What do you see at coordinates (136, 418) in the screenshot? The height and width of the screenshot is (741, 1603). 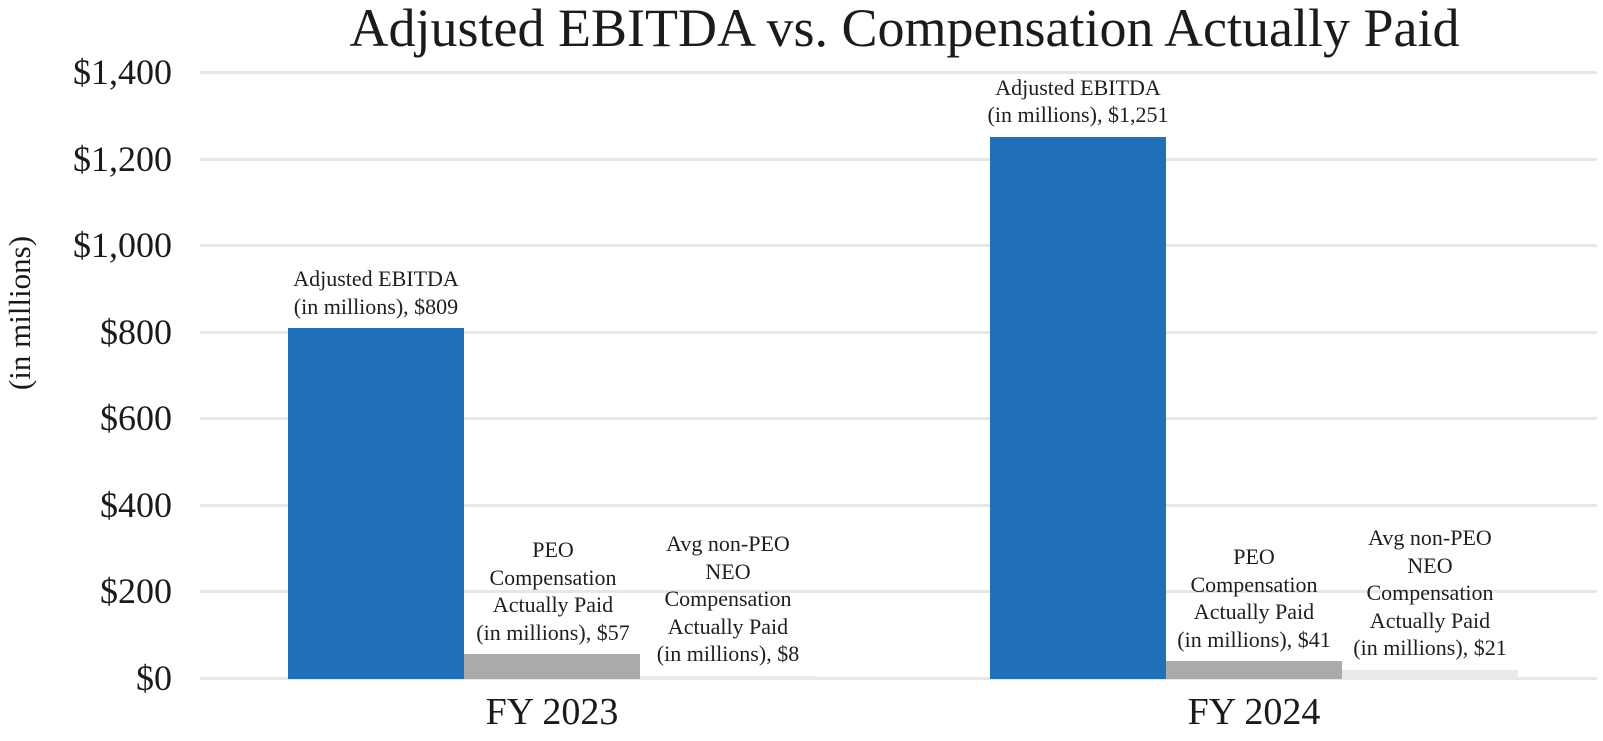 I see `y-axis-tick-label: $600` at bounding box center [136, 418].